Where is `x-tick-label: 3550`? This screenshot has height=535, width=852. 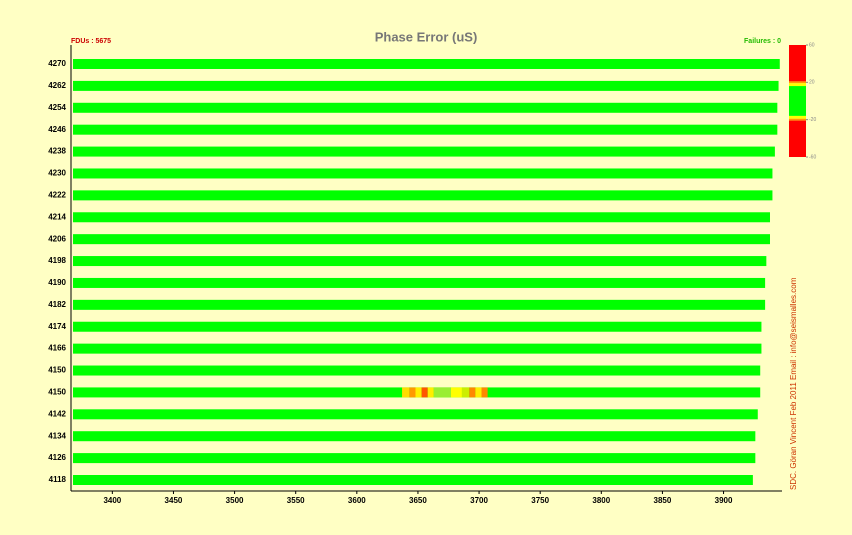
x-tick-label: 3550 is located at coordinates (296, 500).